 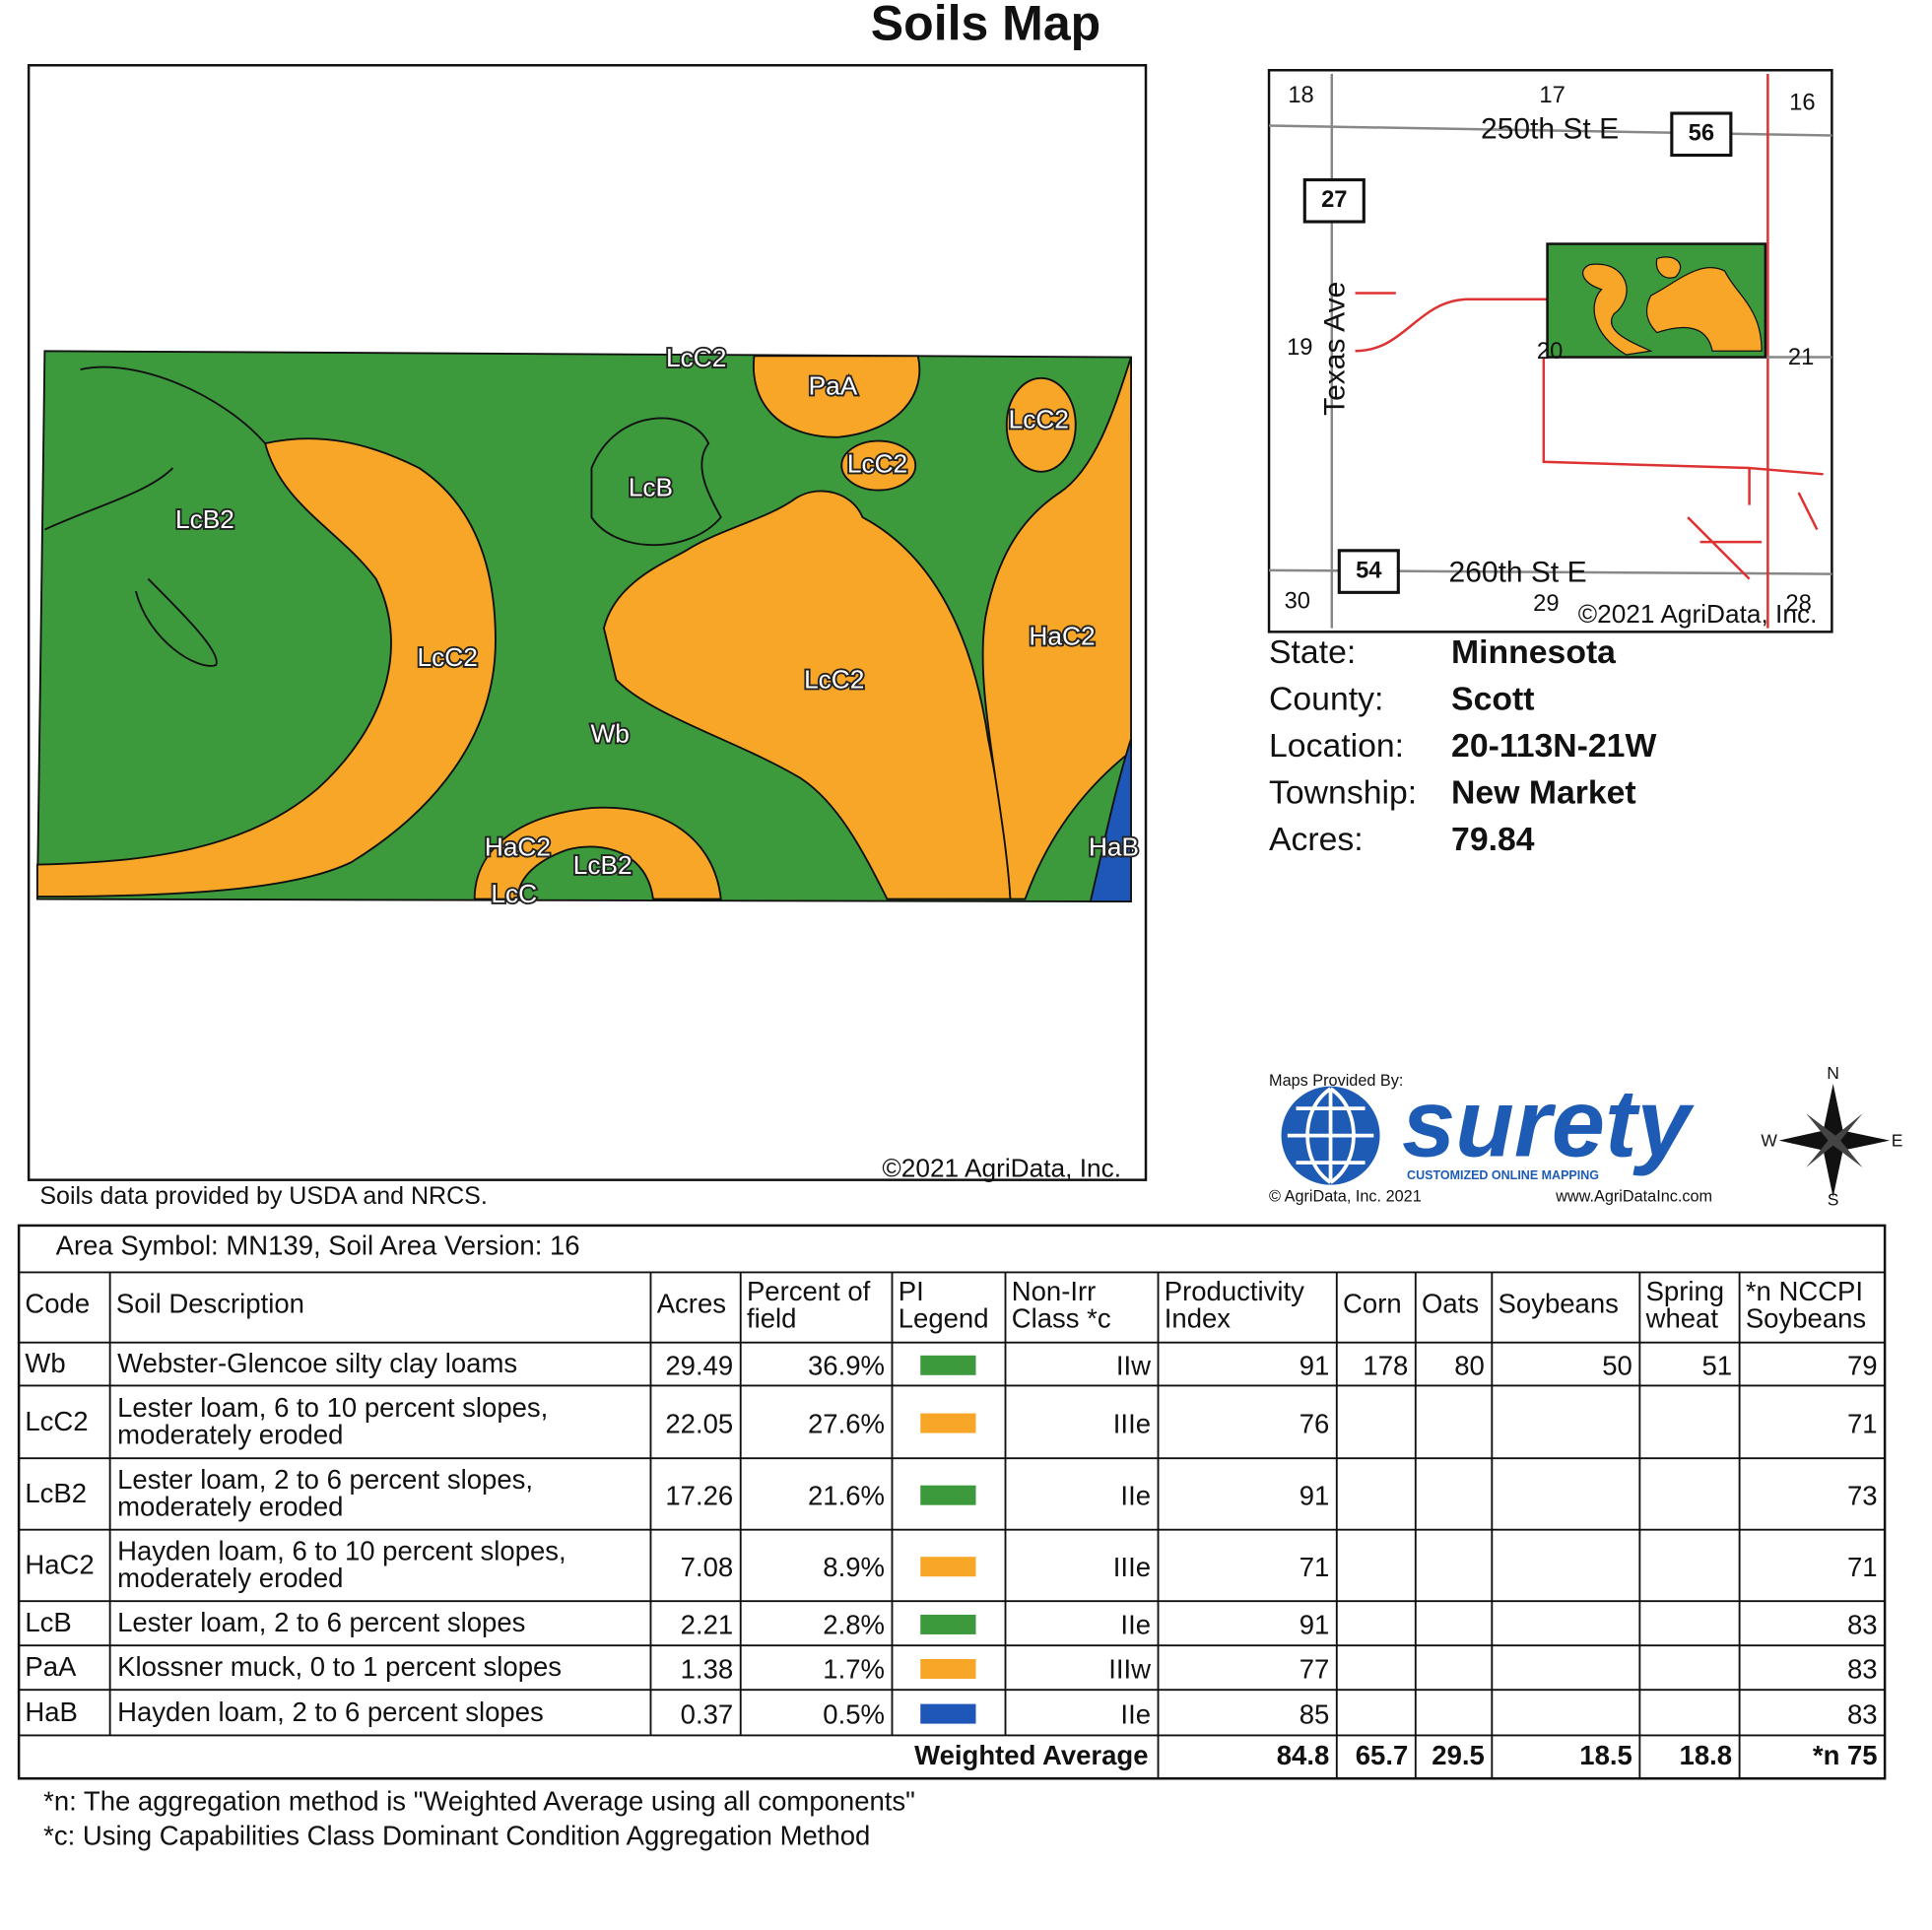 I want to click on column-header: Index, so click(x=1198, y=1317).